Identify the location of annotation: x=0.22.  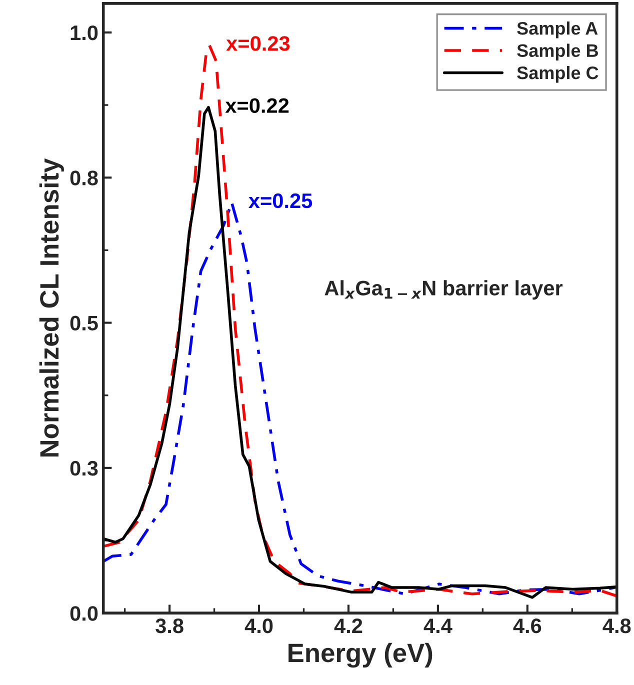
(257, 105).